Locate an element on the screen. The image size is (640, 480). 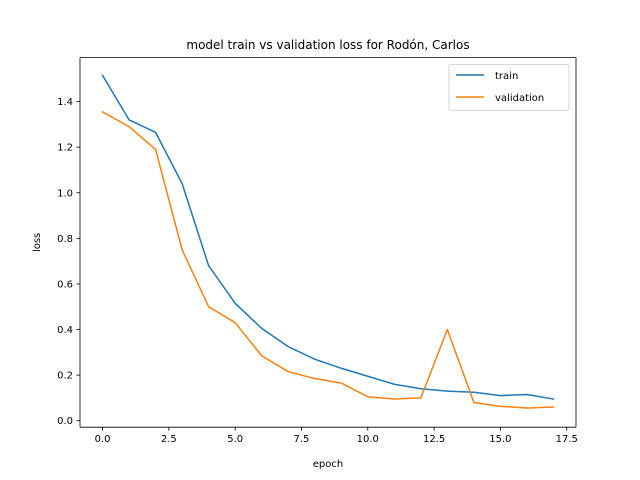
x-tick-label: 17.5 is located at coordinates (567, 439).